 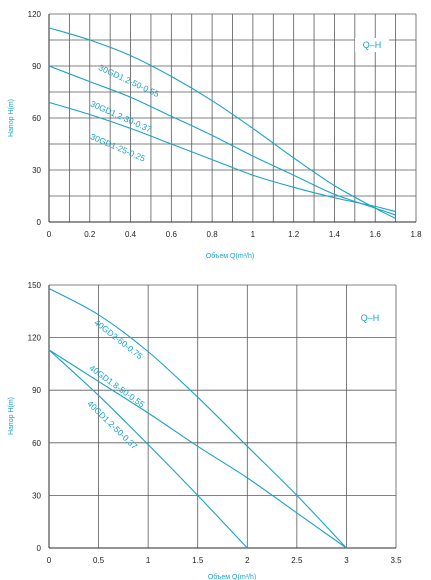 What do you see at coordinates (198, 560) in the screenshot?
I see `x-tick-label: 1.5` at bounding box center [198, 560].